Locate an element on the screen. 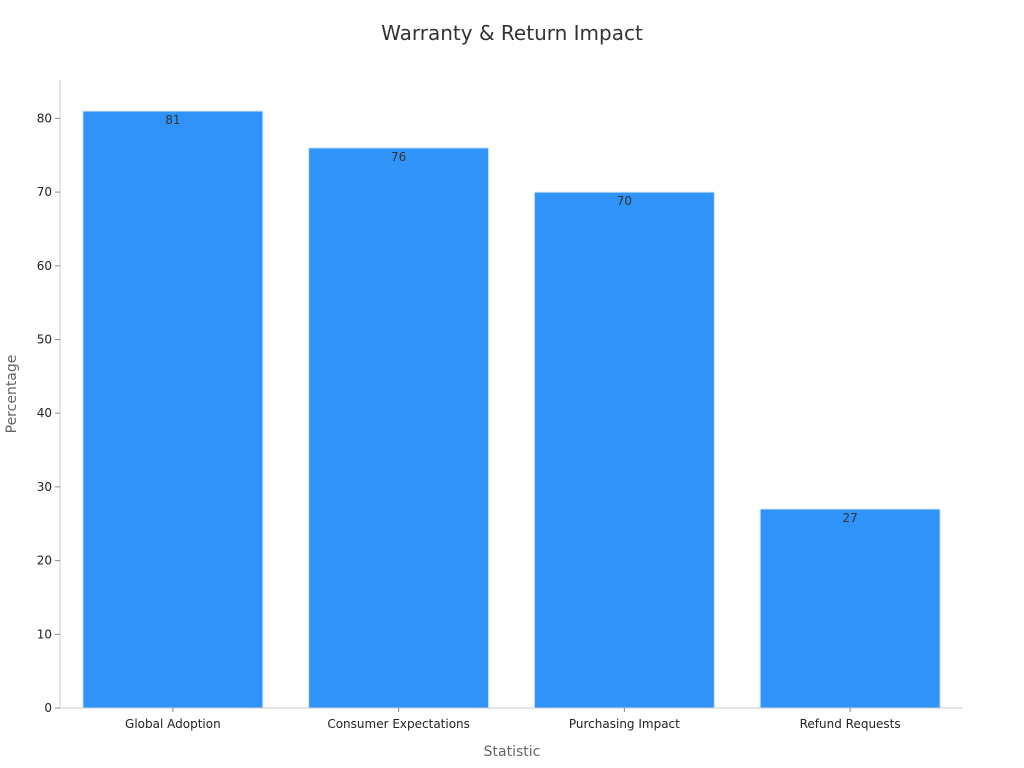  y-tick-label: 40 is located at coordinates (44, 413).